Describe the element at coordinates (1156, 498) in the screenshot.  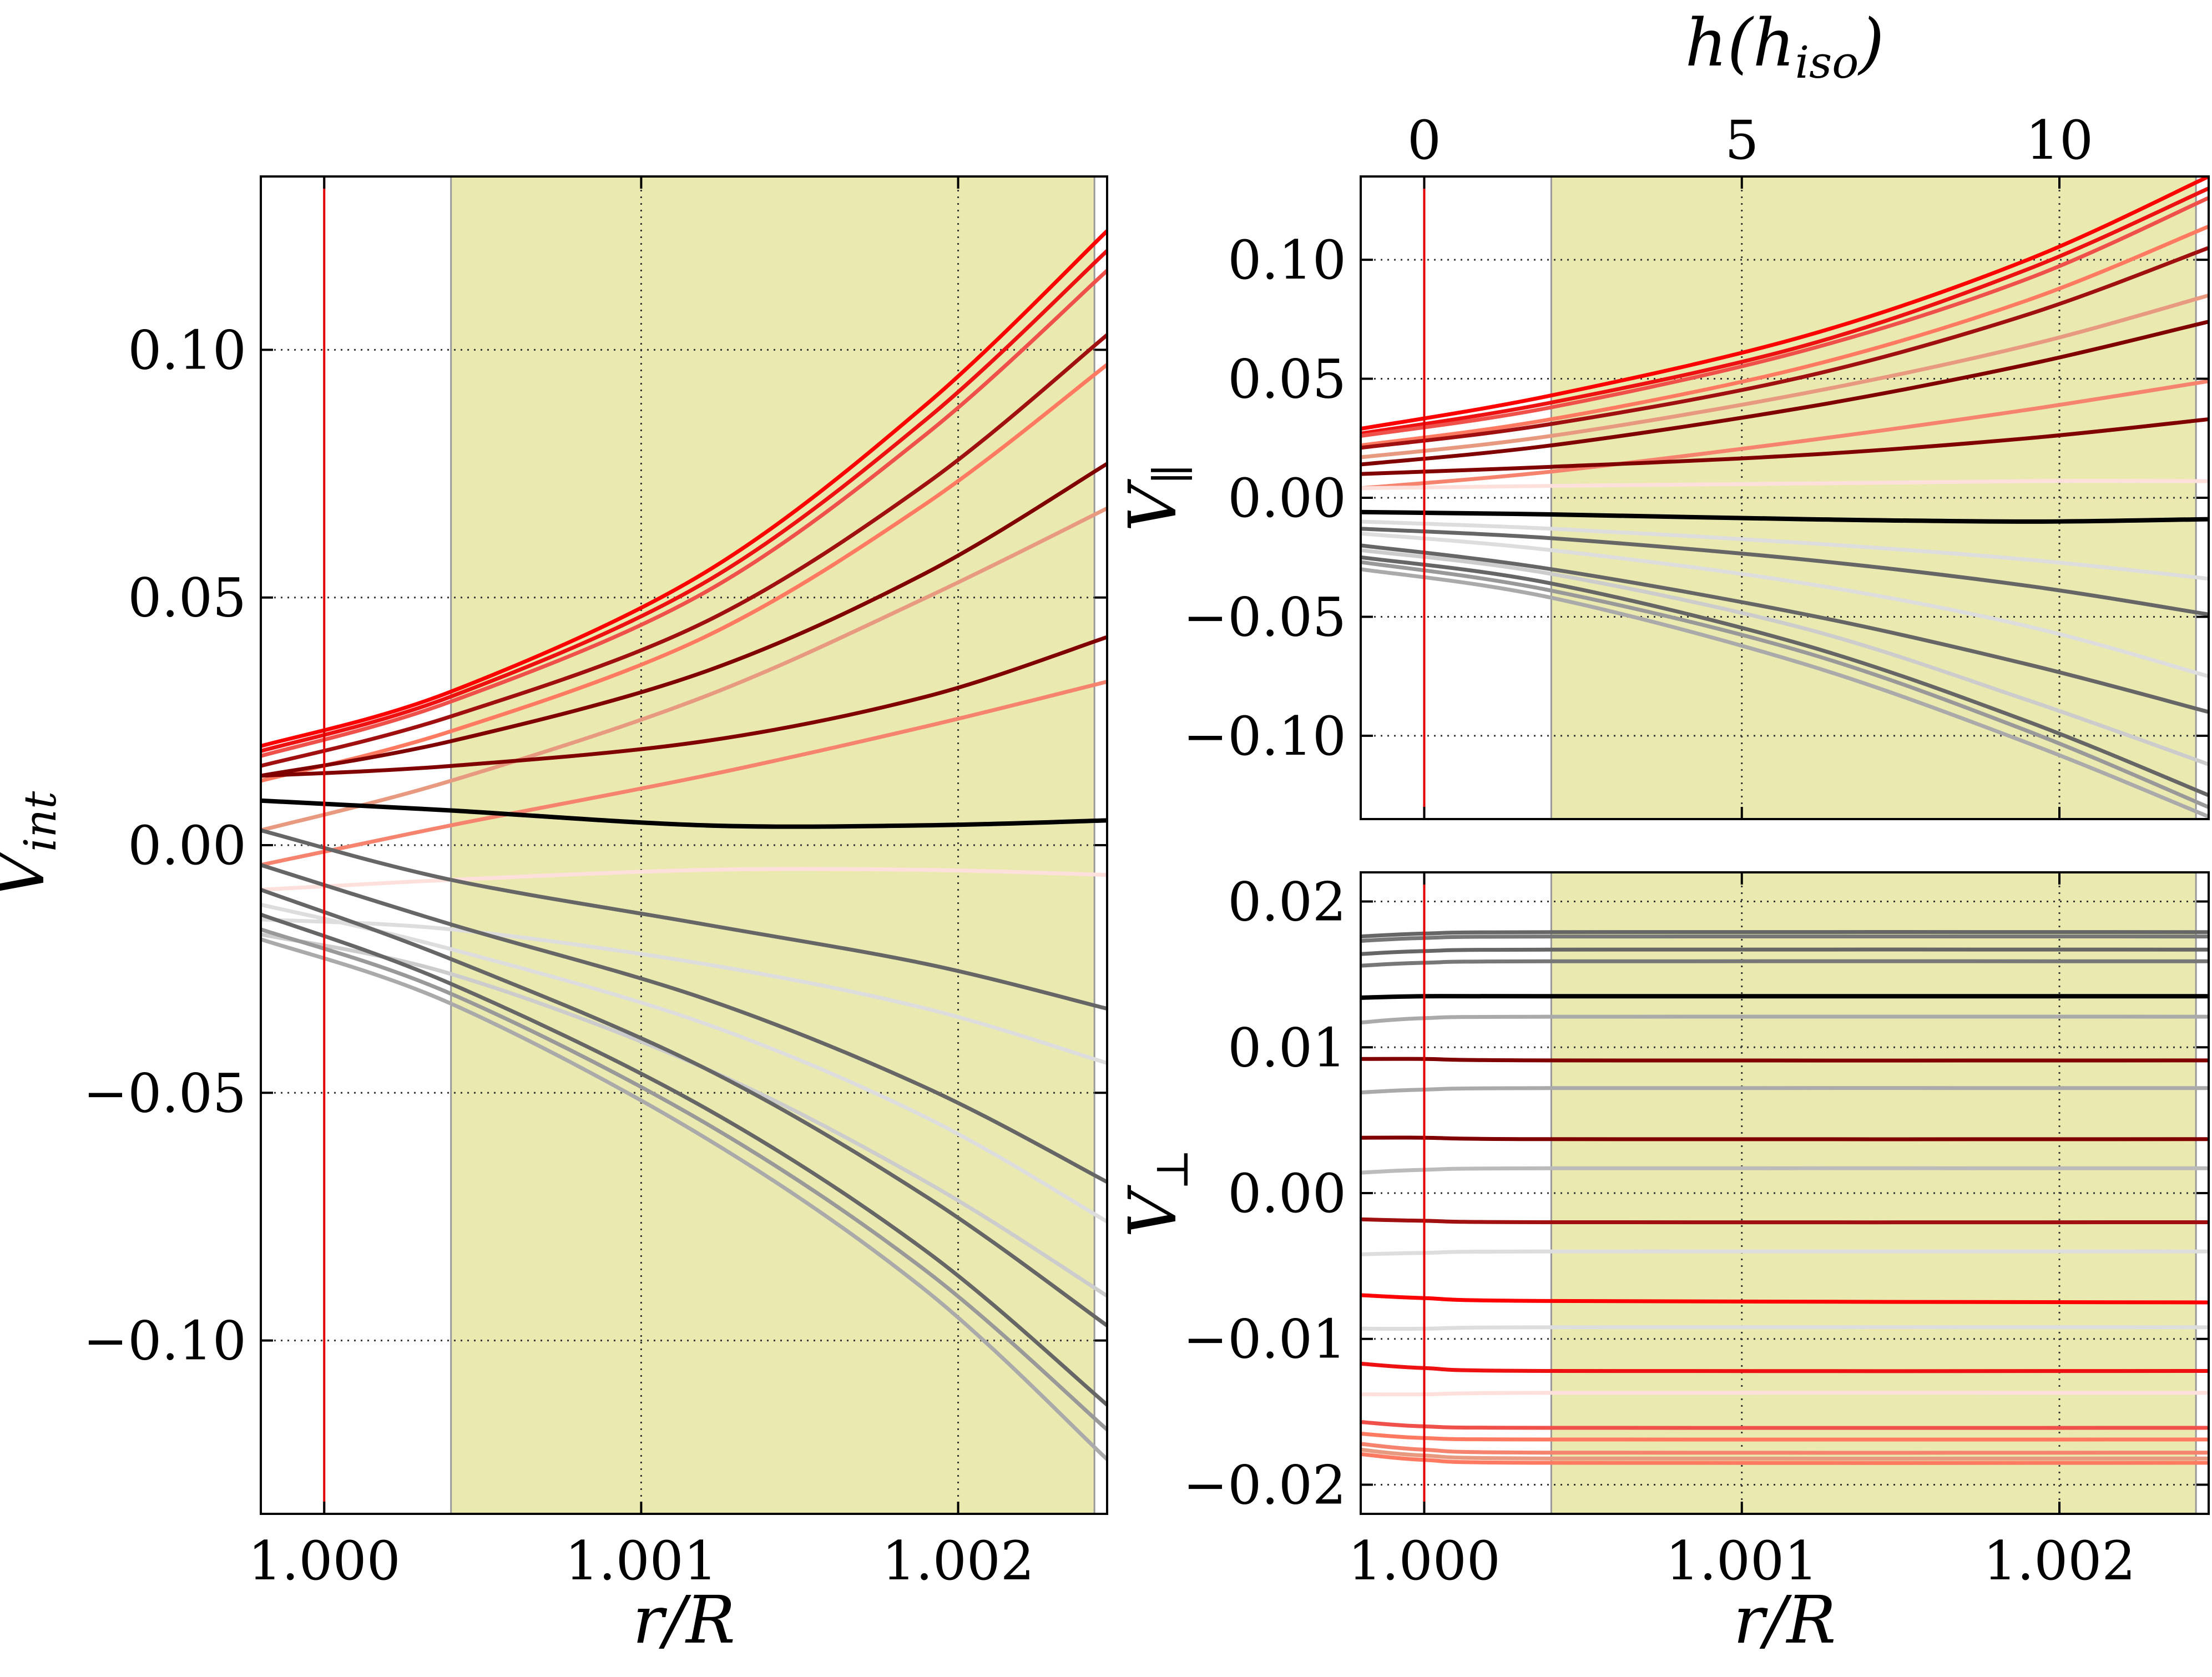
I see `y-axis-label: V∥` at that location.